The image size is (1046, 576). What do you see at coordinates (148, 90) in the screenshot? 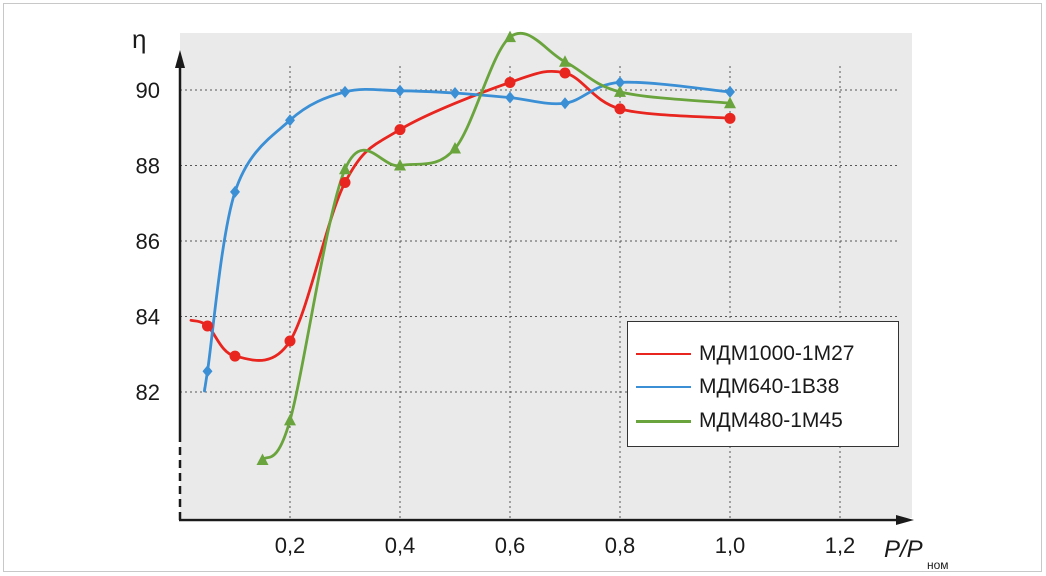
I see `y-tick-label: 90` at bounding box center [148, 90].